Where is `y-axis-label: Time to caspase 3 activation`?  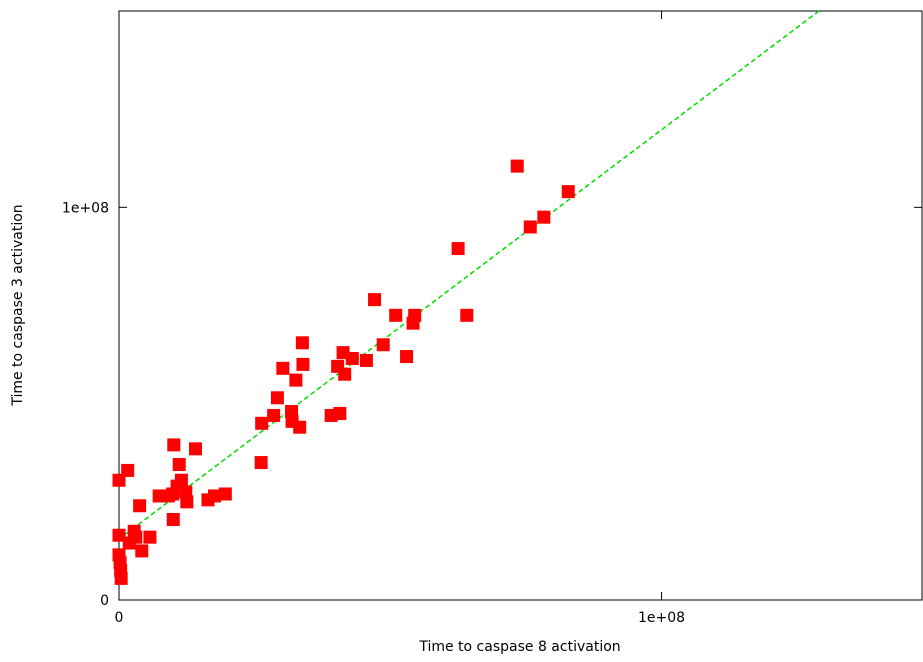
y-axis-label: Time to caspase 3 activation is located at coordinates (18, 305).